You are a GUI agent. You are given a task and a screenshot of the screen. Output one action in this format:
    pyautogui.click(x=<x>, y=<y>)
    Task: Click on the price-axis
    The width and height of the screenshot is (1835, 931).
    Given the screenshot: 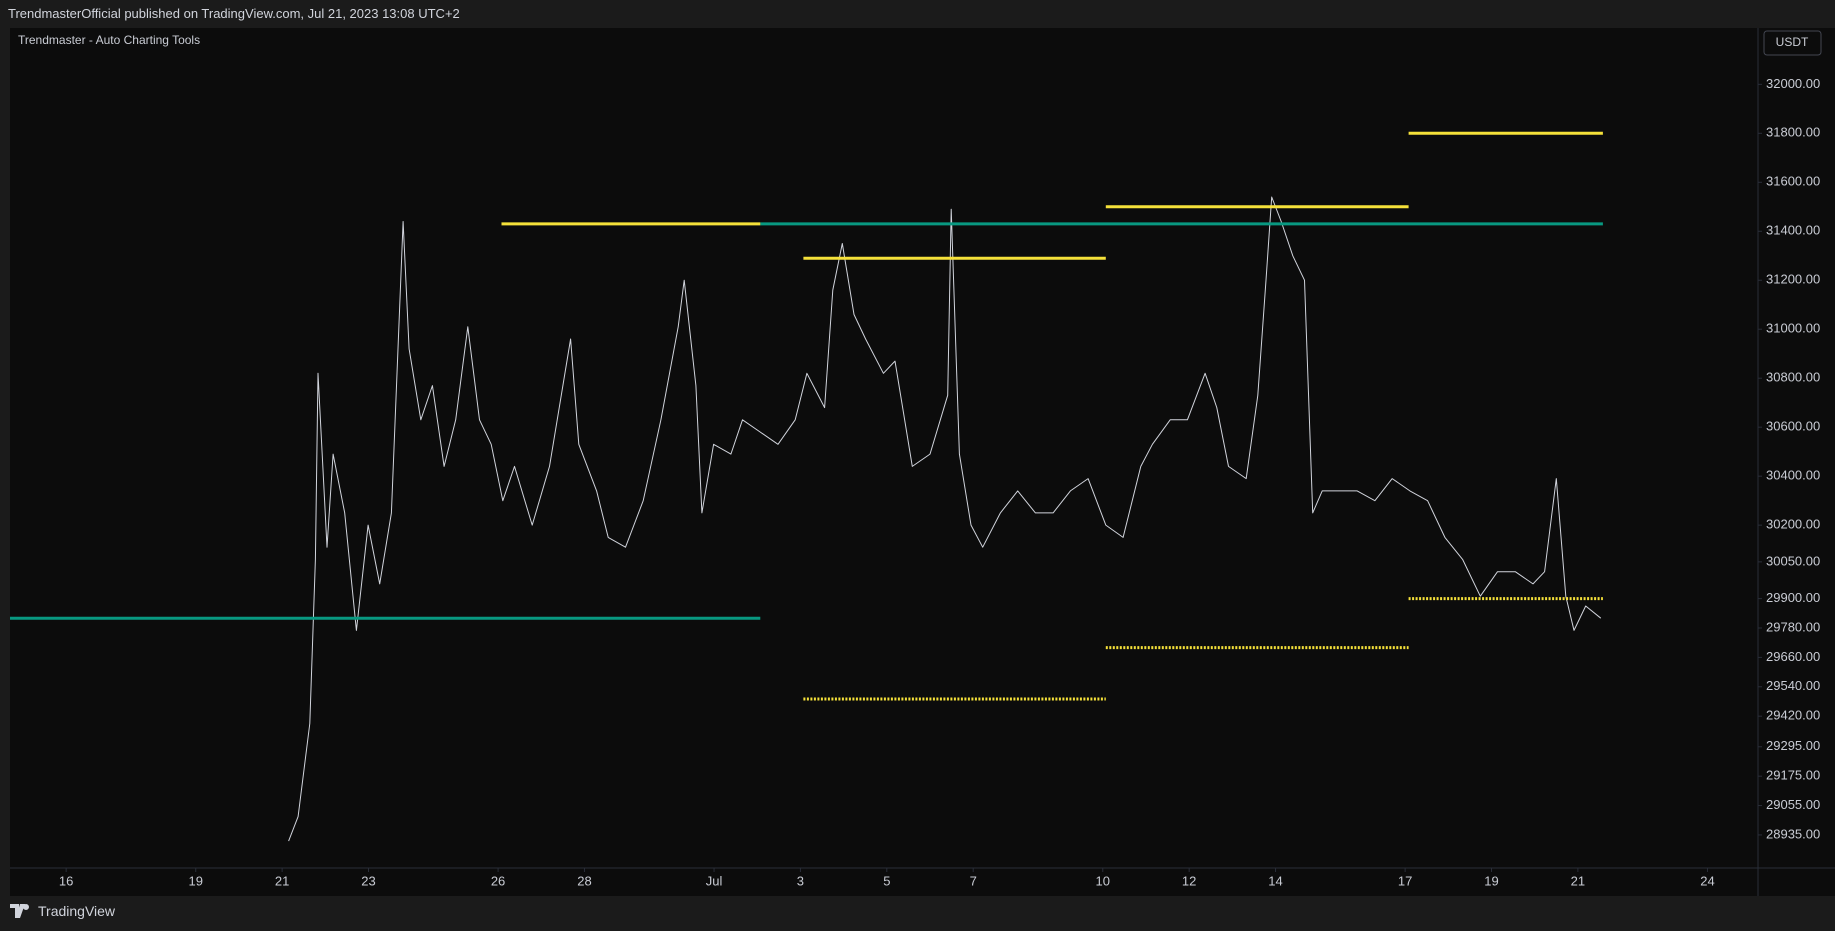 What is the action you would take?
    pyautogui.click(x=1796, y=462)
    